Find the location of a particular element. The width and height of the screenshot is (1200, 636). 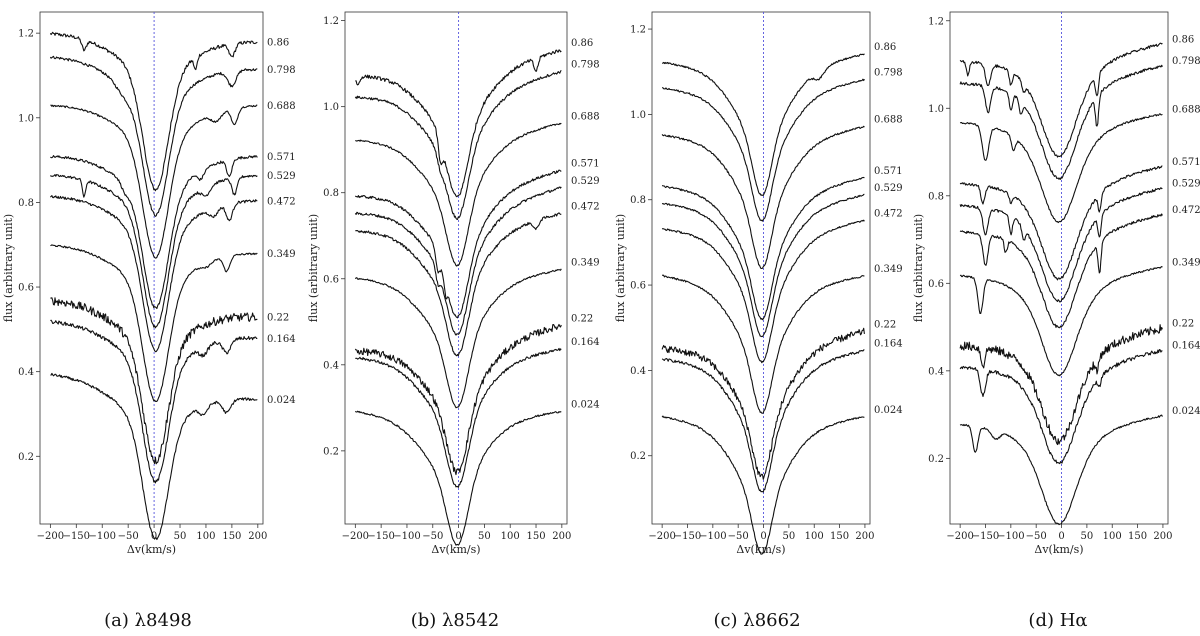

plot-frame is located at coordinates (761, 268).